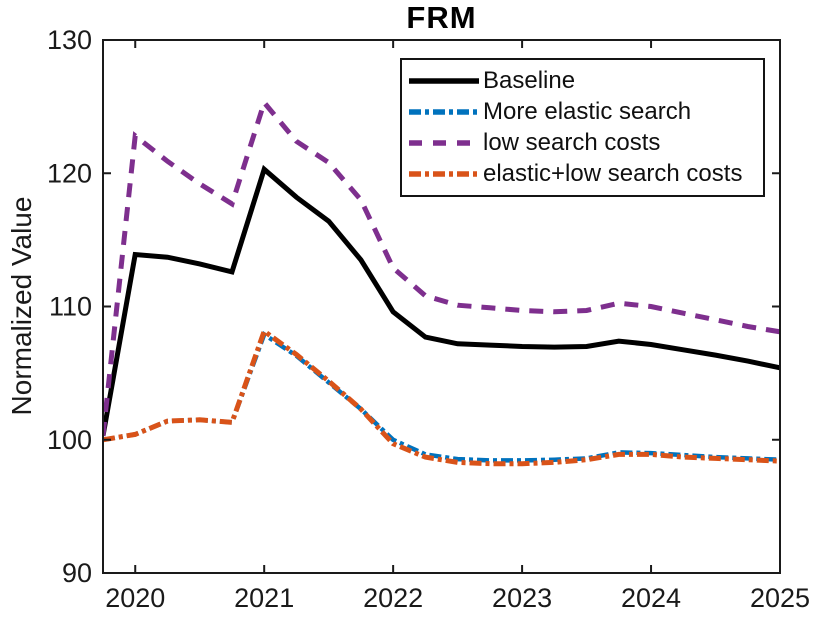 The height and width of the screenshot is (624, 818). I want to click on chart-title: FRM, so click(441, 17).